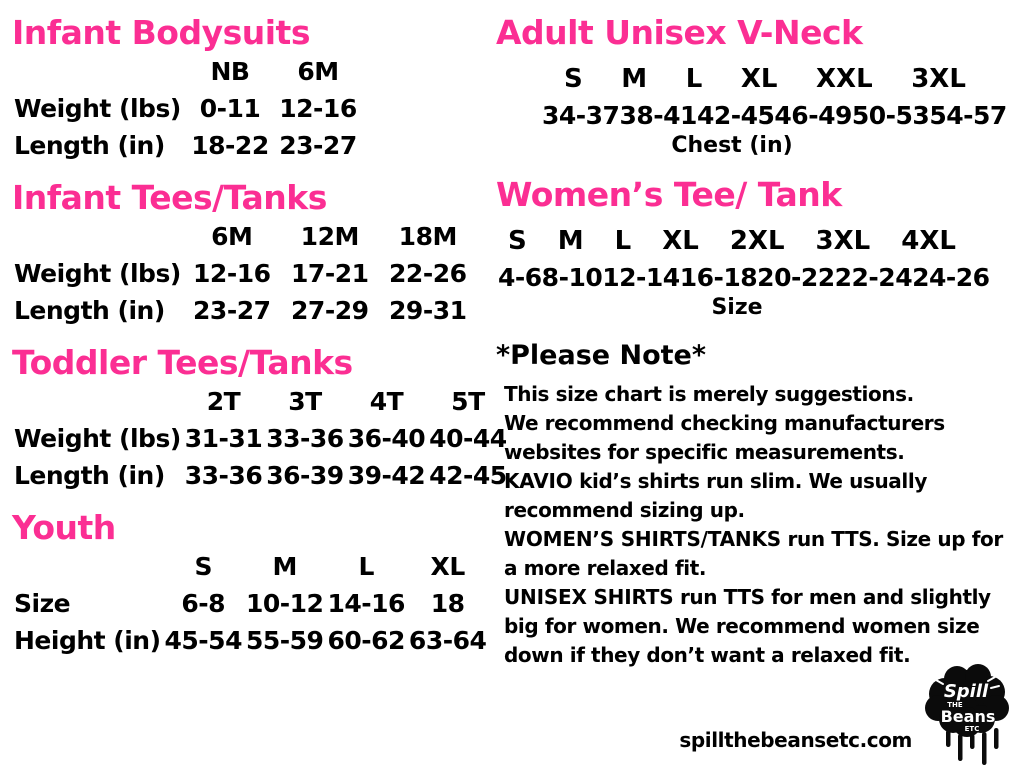 The height and width of the screenshot is (768, 1024). I want to click on size-value: 46-49, so click(813, 115).